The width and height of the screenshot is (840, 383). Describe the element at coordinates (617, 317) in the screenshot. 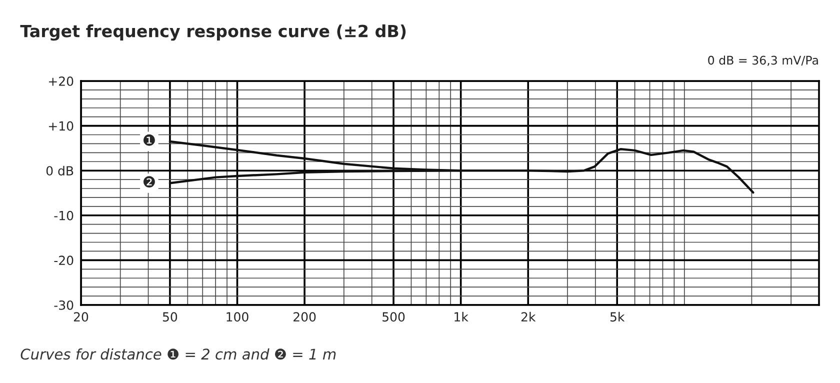

I see `x-tick-label: 5k` at that location.